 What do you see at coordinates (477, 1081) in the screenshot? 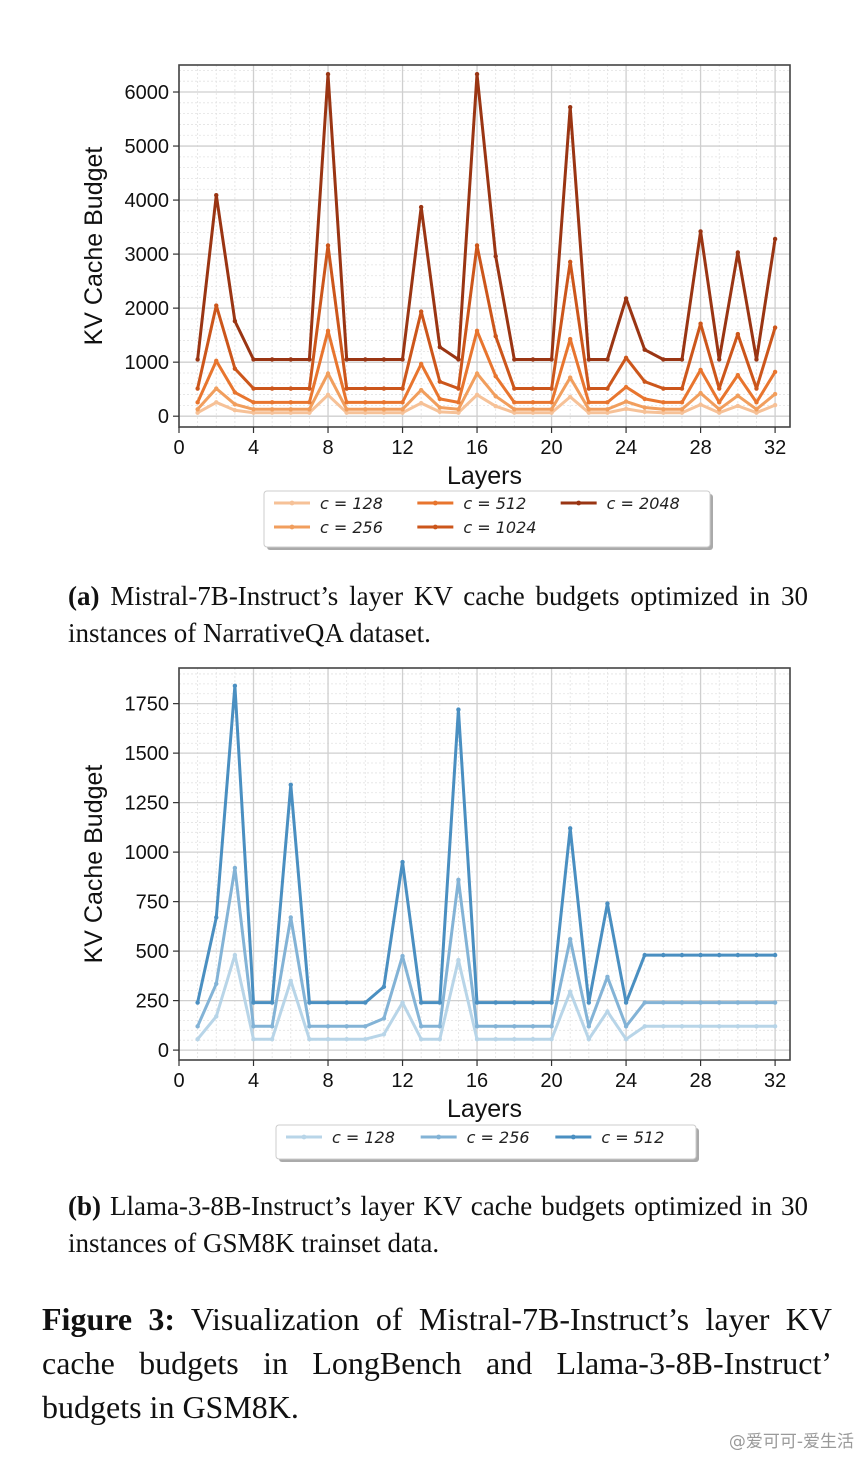
I see `x-tick-label: 16` at bounding box center [477, 1081].